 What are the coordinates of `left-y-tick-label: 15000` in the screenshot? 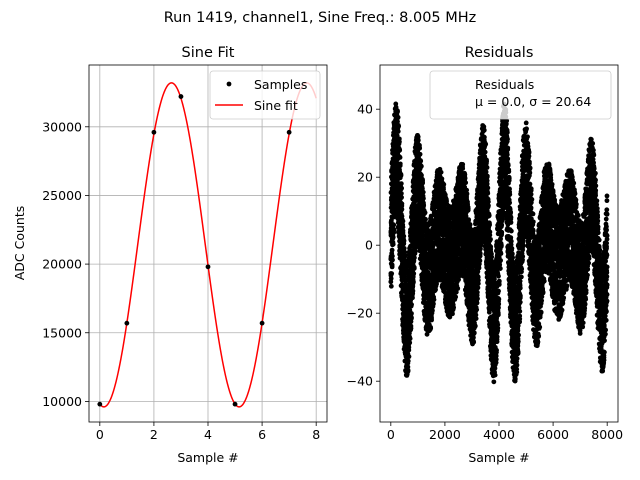 It's located at (62, 332).